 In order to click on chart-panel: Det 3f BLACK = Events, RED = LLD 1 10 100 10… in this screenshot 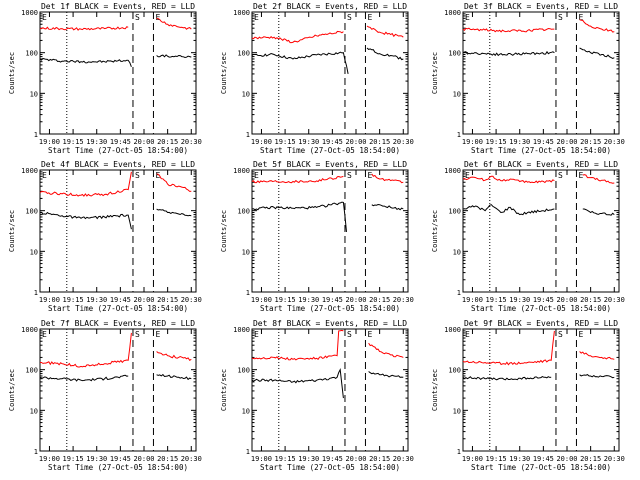, I will do `click(528, 78)`.